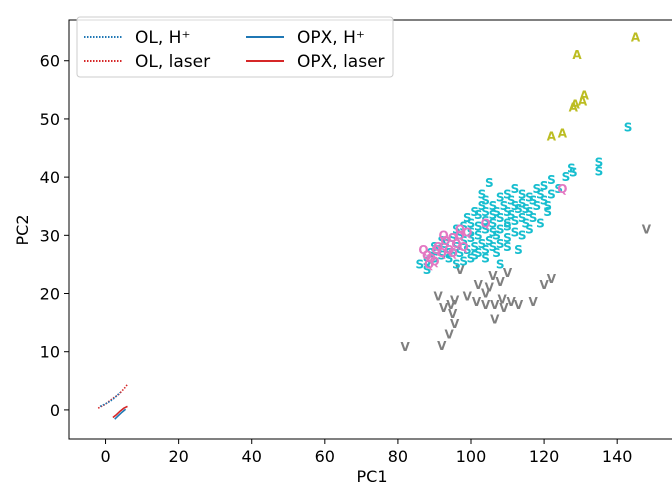  Describe the element at coordinates (50, 119) in the screenshot. I see `y-tick-label: 50` at that location.